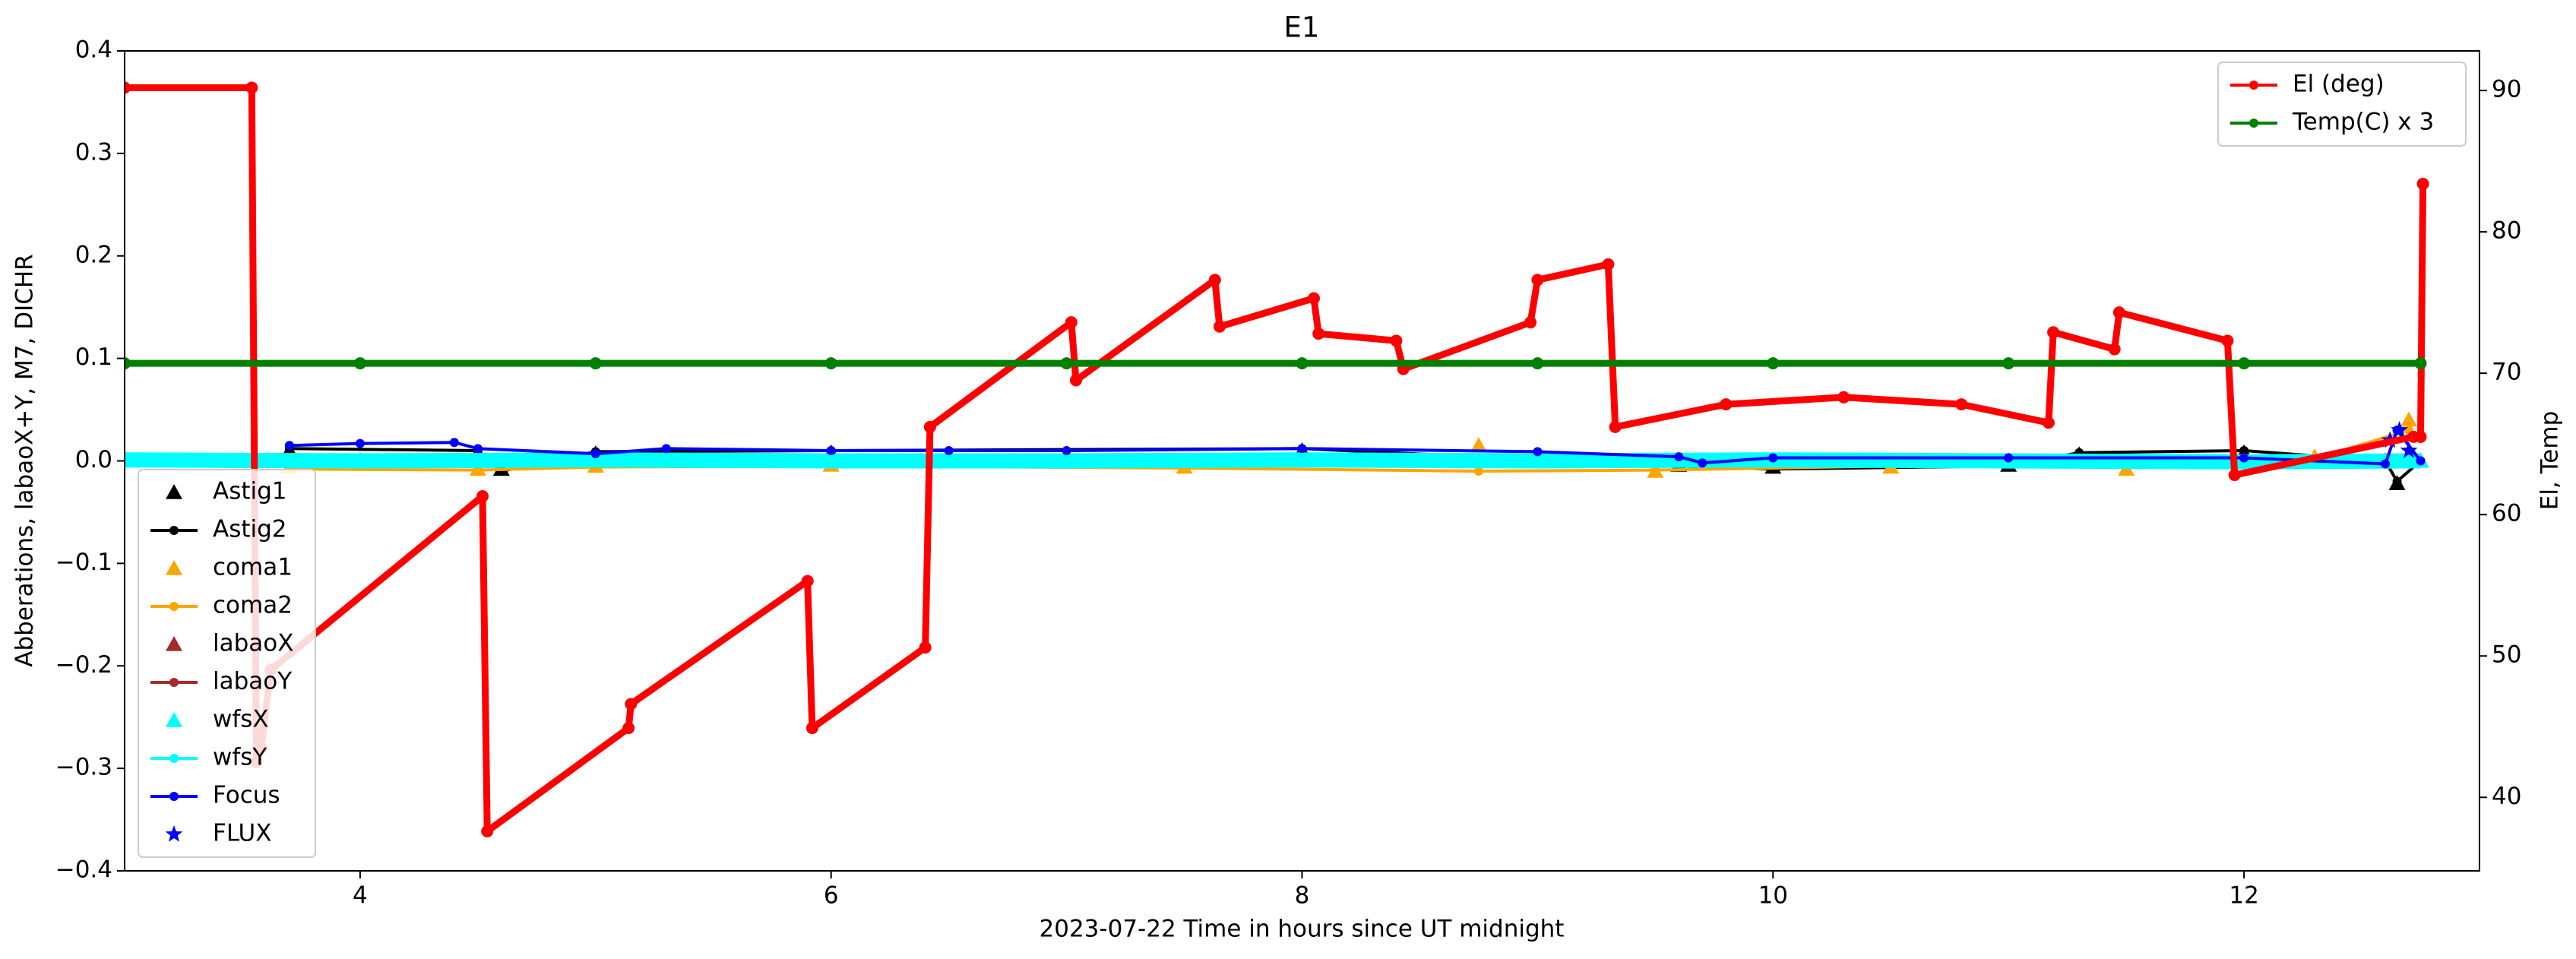 Image resolution: width=2576 pixels, height=959 pixels. I want to click on legend-label: wfsX, so click(241, 719).